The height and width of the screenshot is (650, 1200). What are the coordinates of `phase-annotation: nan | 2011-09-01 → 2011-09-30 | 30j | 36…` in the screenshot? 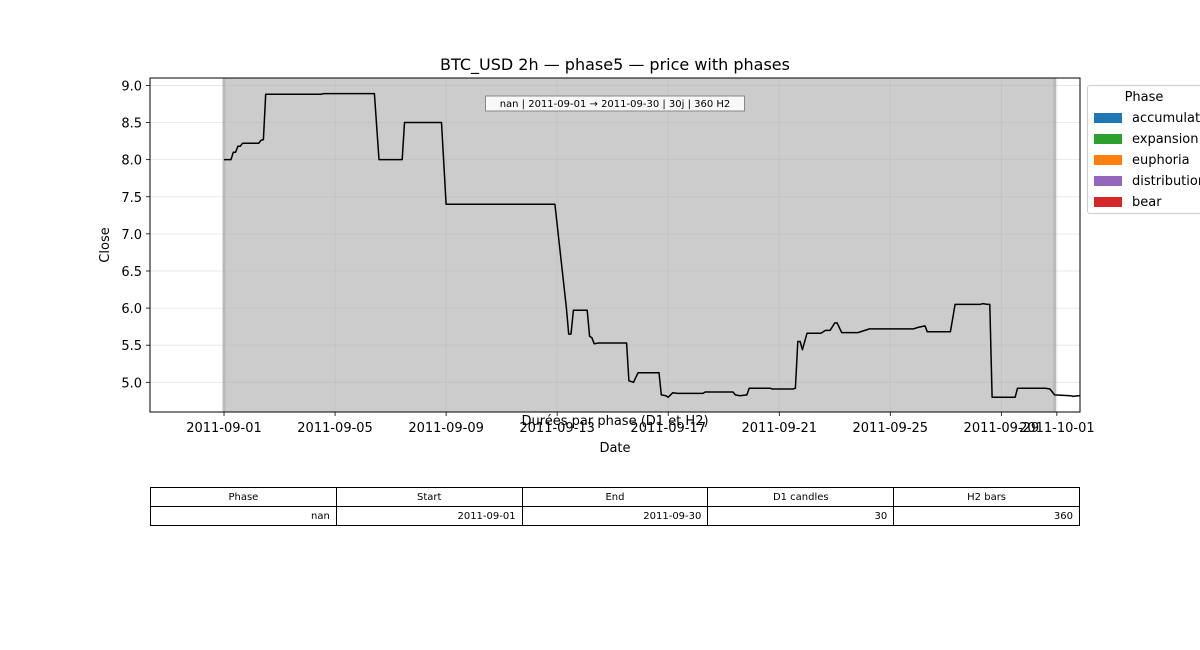 It's located at (615, 103).